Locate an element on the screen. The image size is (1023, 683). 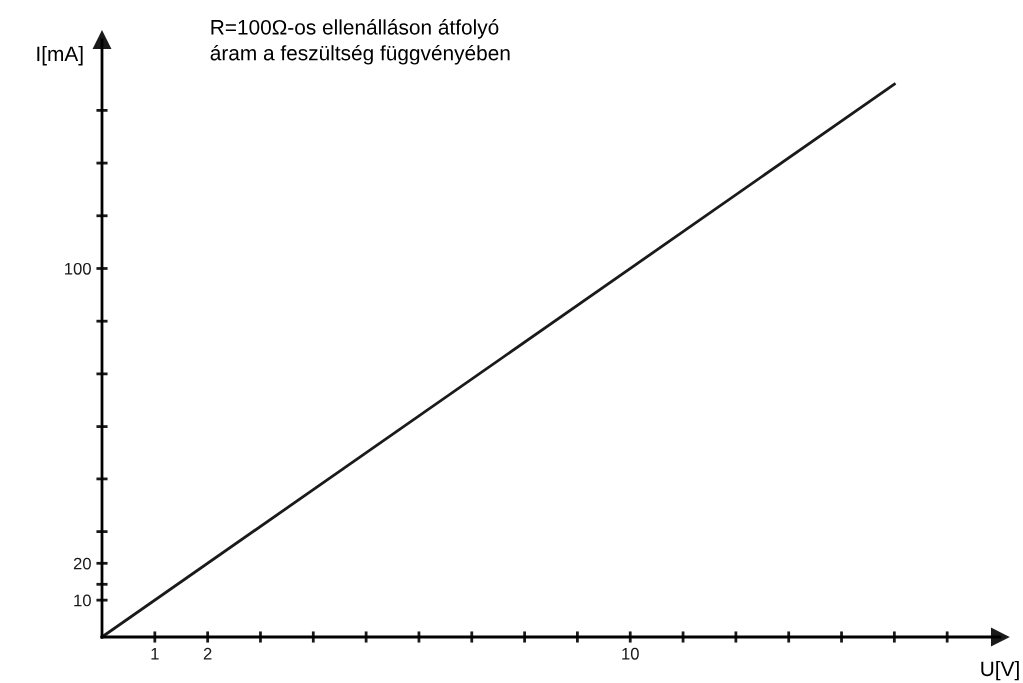
x-tick-label: 1 is located at coordinates (155, 654).